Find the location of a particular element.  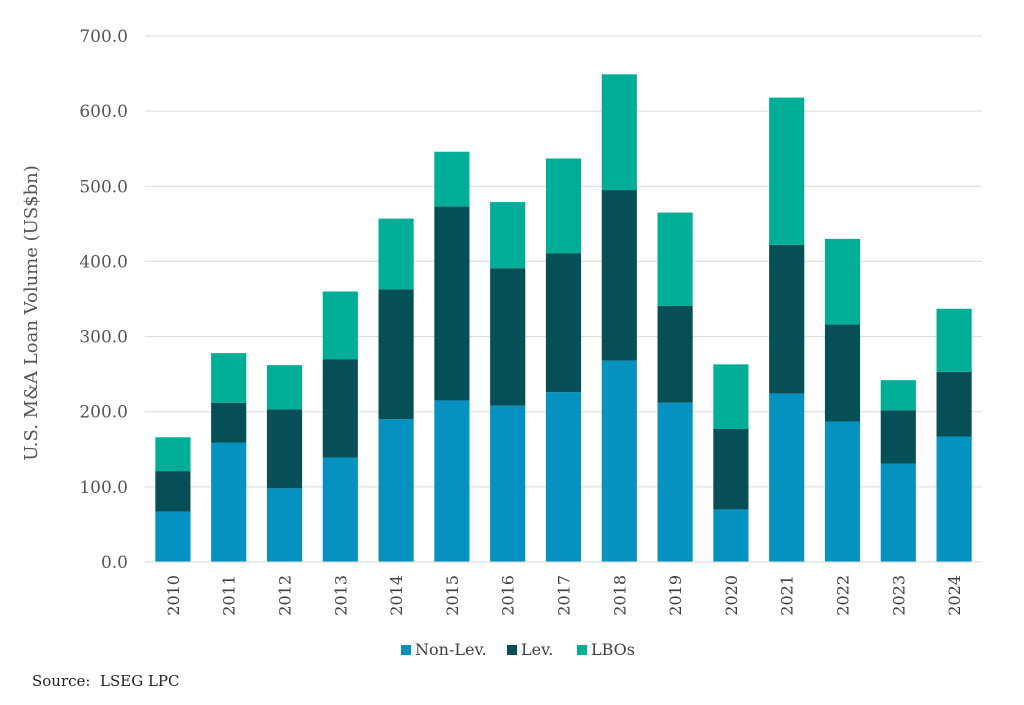

y-tick-label: 600.0 is located at coordinates (103, 112).